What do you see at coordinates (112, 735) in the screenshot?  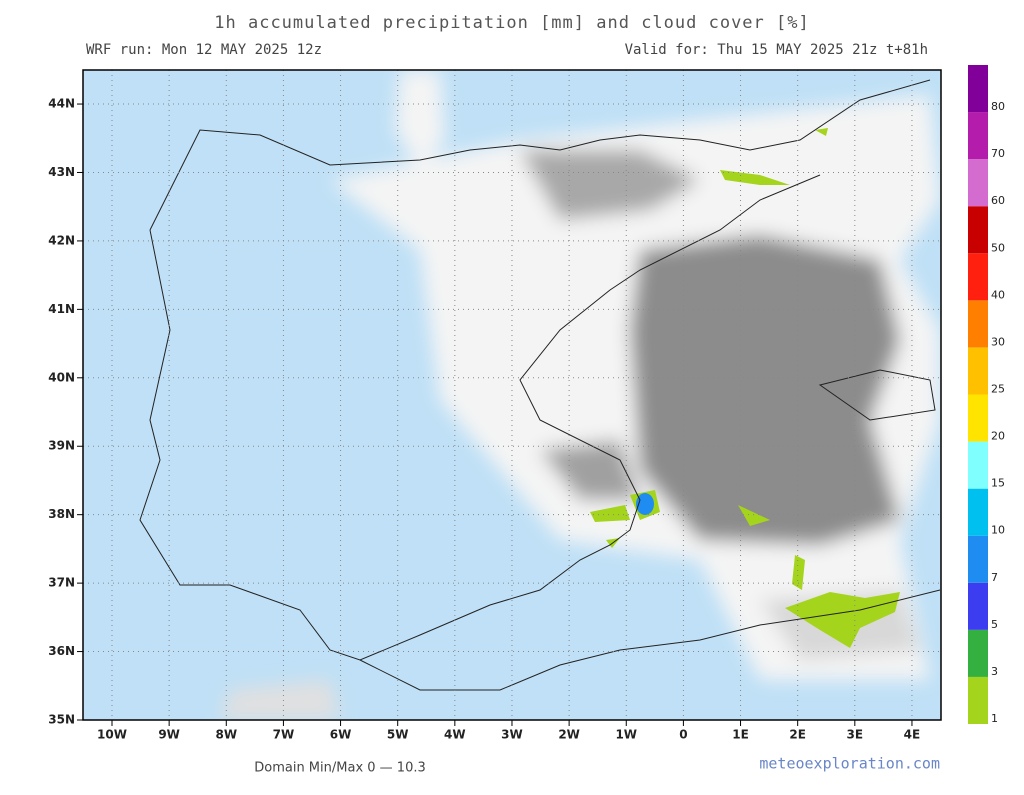 I see `lon-label: 10W` at bounding box center [112, 735].